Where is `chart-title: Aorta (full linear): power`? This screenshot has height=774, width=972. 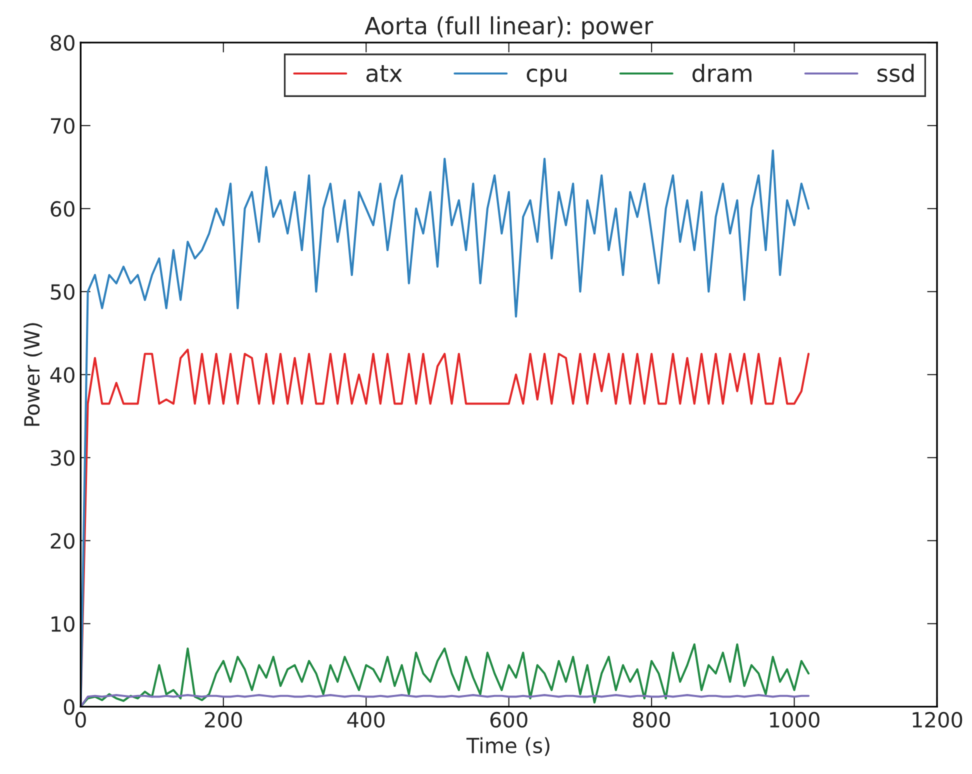
chart-title: Aorta (full linear): power is located at coordinates (509, 28).